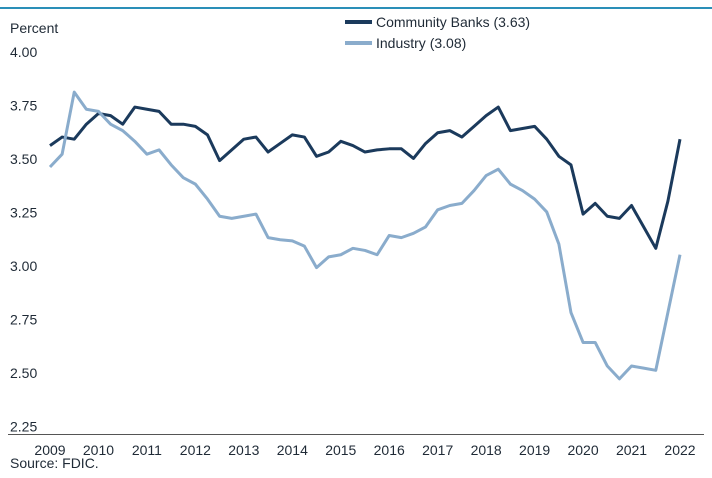 The width and height of the screenshot is (712, 478). What do you see at coordinates (340, 450) in the screenshot?
I see `x-tick-label: 2015` at bounding box center [340, 450].